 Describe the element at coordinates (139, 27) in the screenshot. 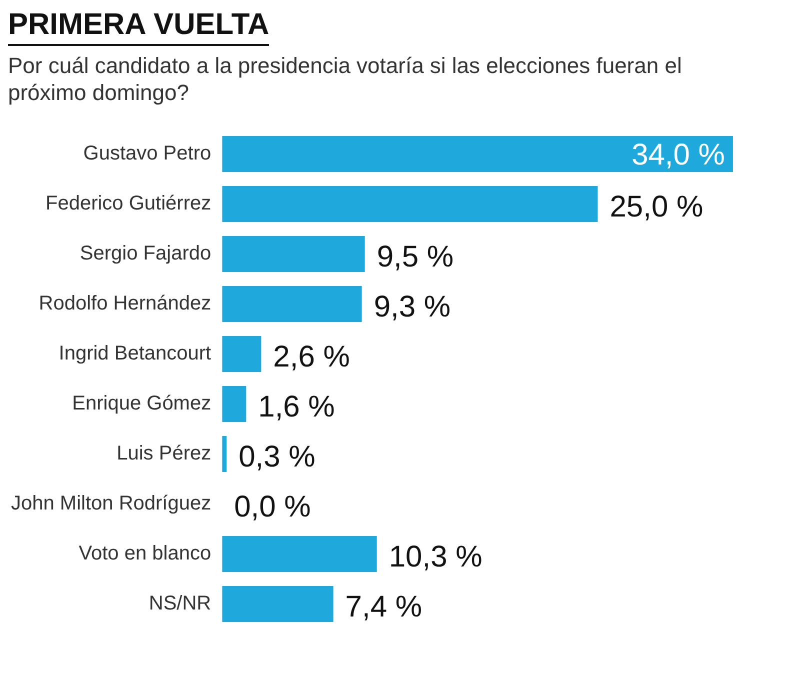

I see `chart-title: PRIMERA VUELTA` at that location.